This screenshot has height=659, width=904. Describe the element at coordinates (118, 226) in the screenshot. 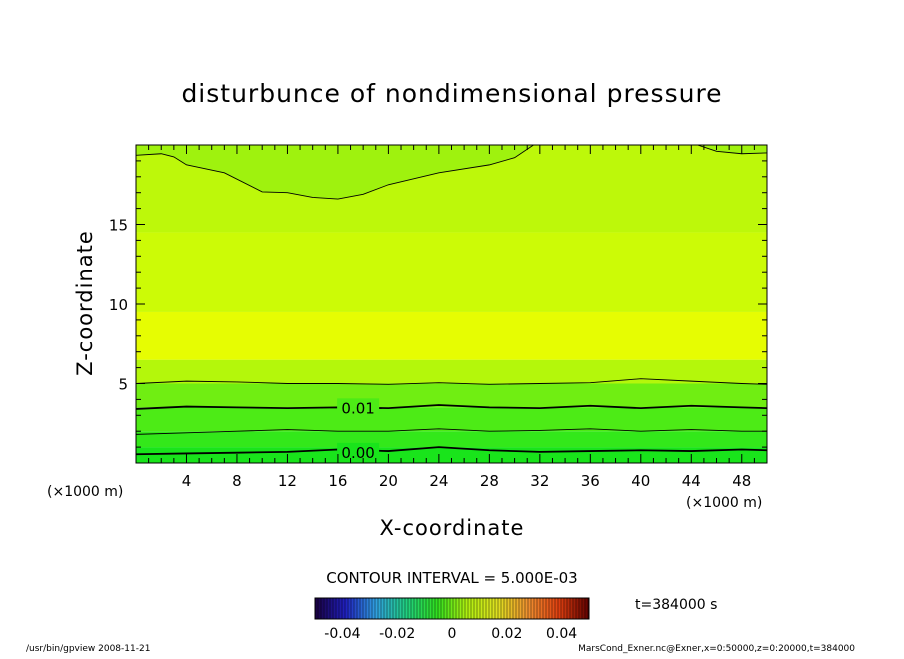

I see `y-tick-label: 15` at that location.